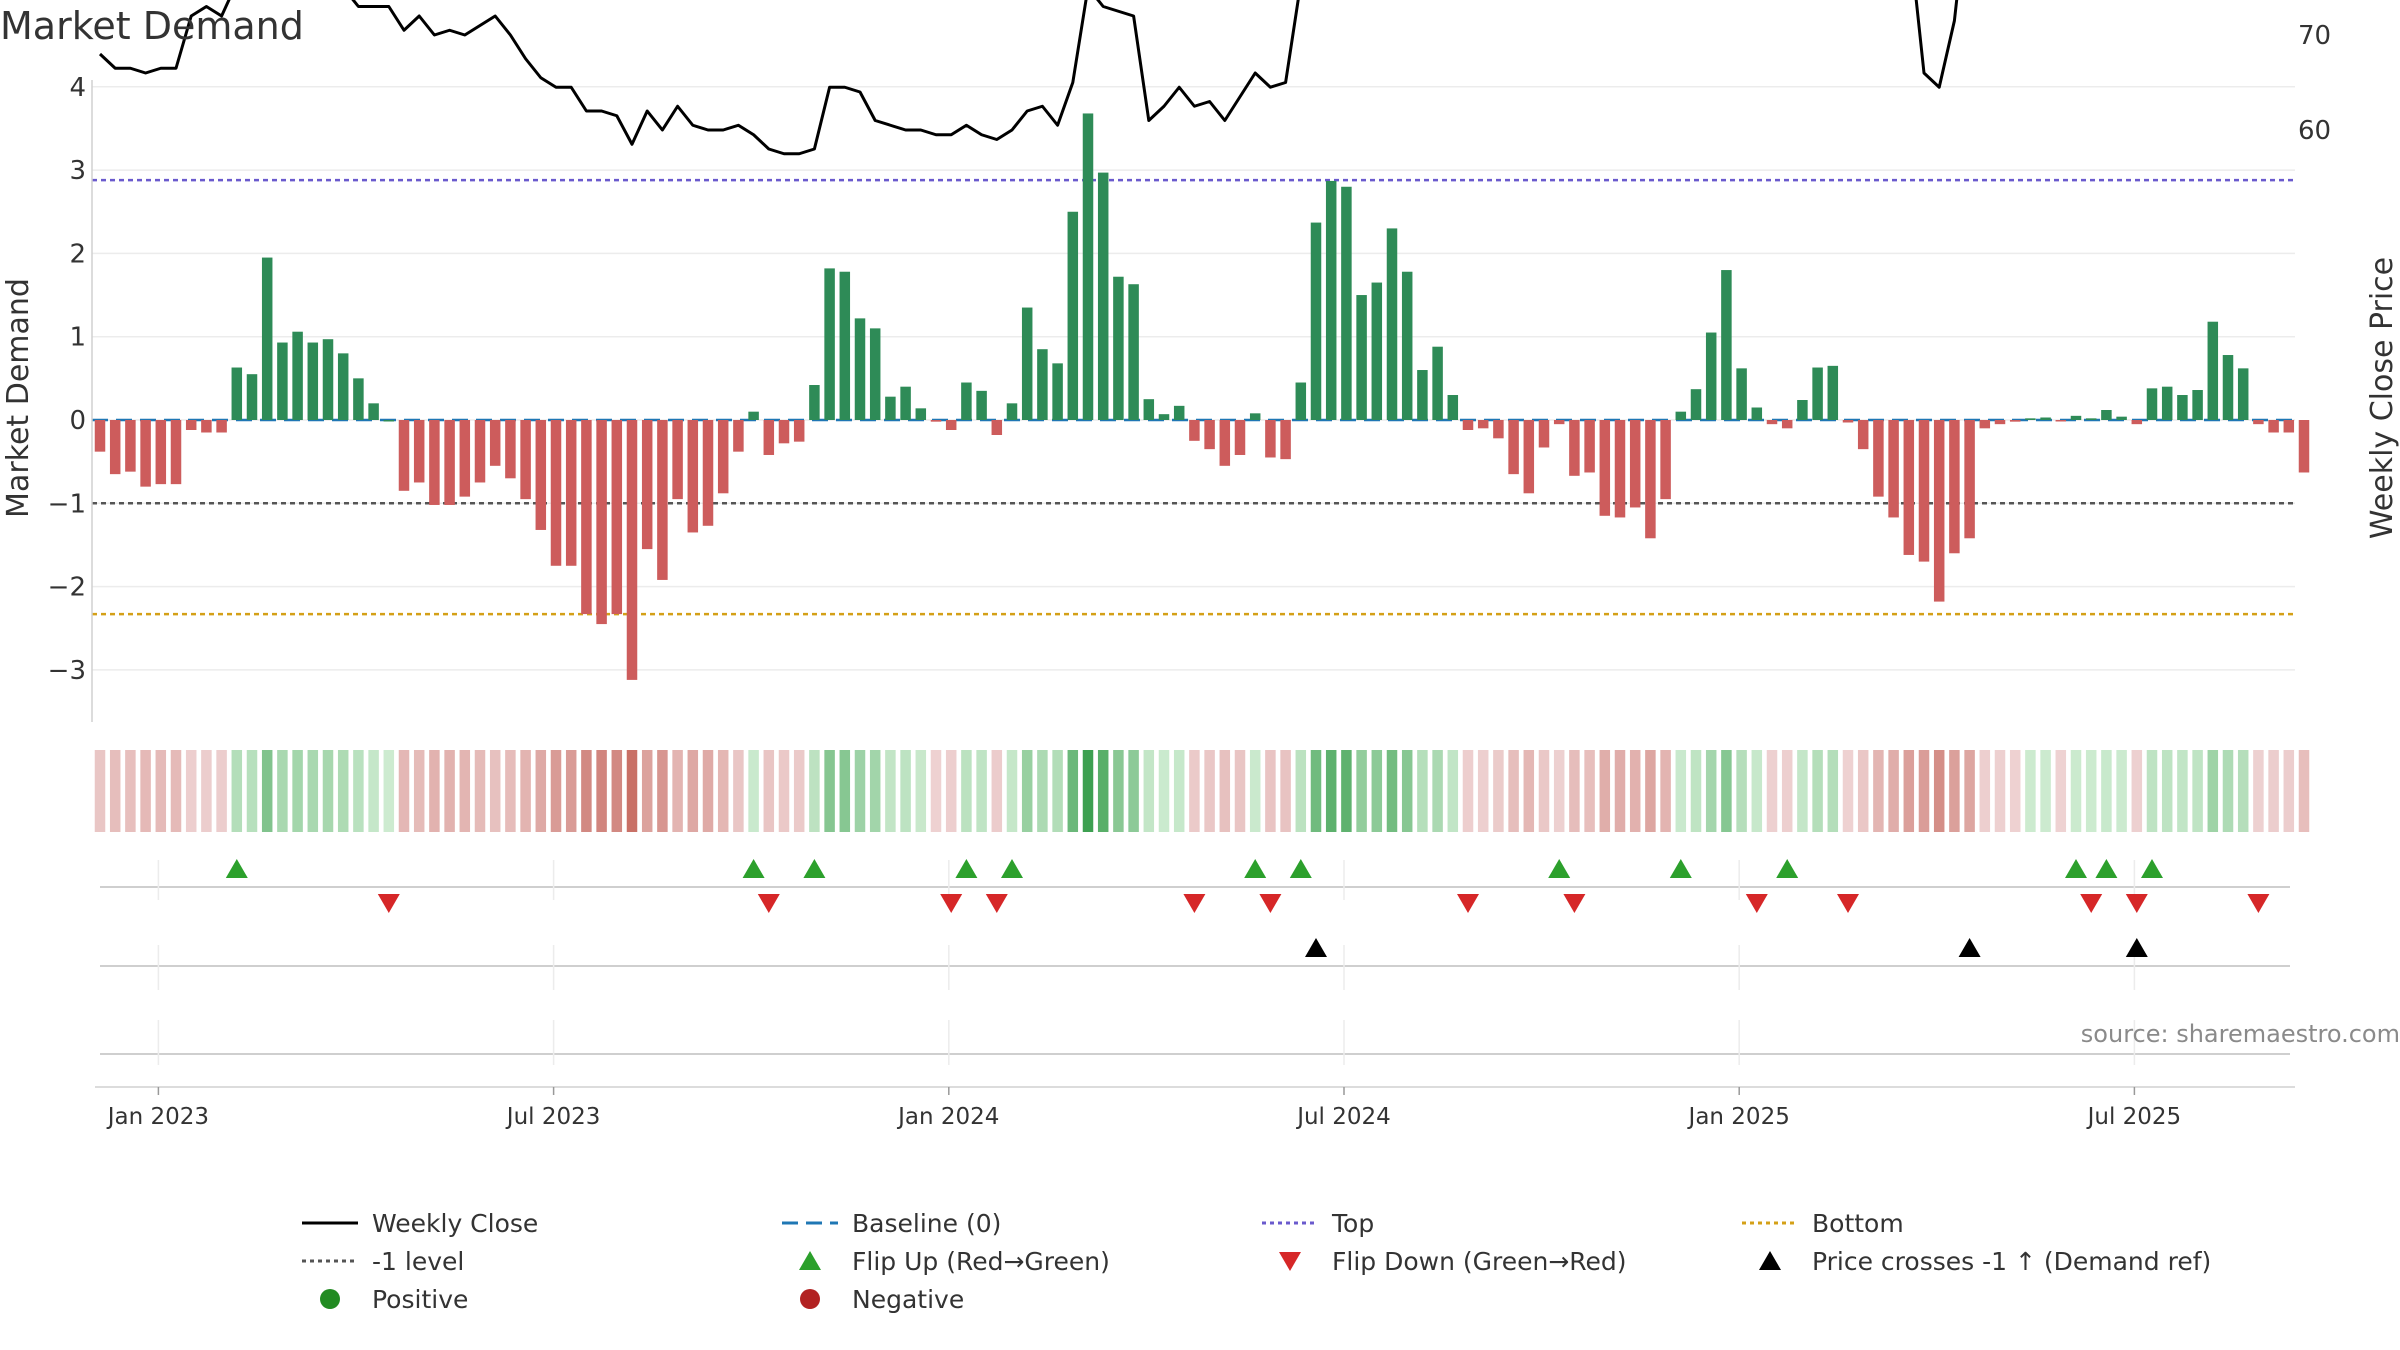 The width and height of the screenshot is (2400, 1350). Describe the element at coordinates (77, 171) in the screenshot. I see `y-tick-label: 3` at that location.